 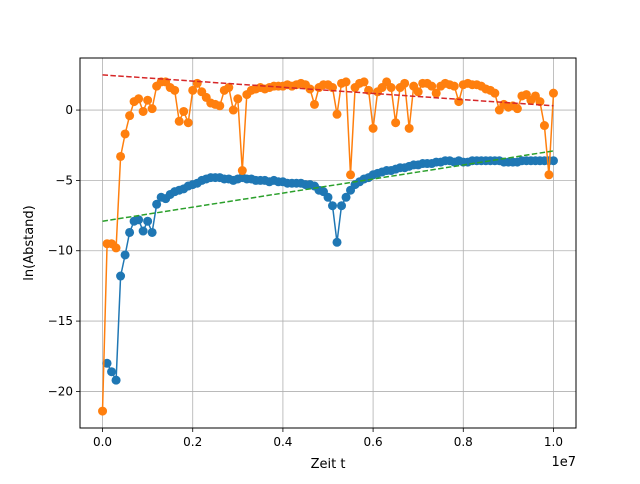 I want to click on y-tick-label: −20, so click(x=60, y=391).